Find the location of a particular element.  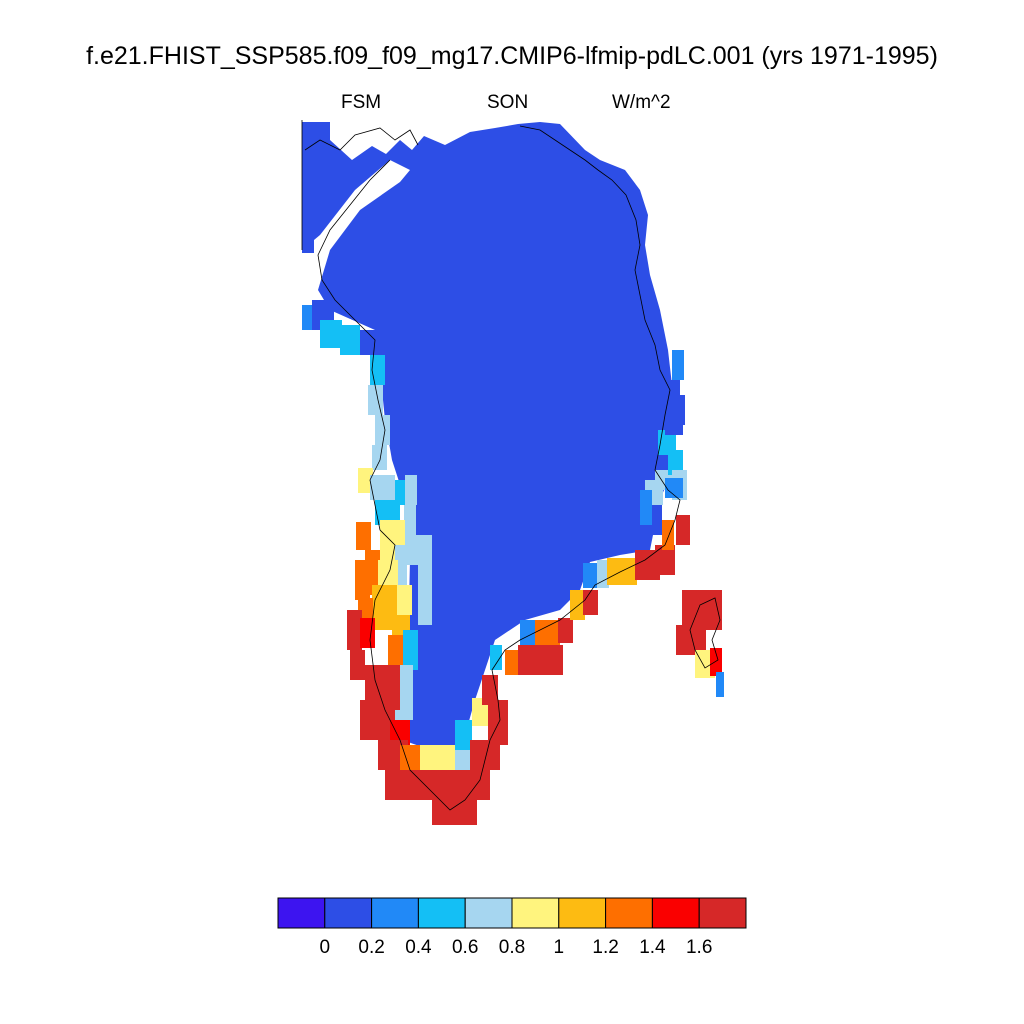

colorbar-boxes is located at coordinates (512, 913).